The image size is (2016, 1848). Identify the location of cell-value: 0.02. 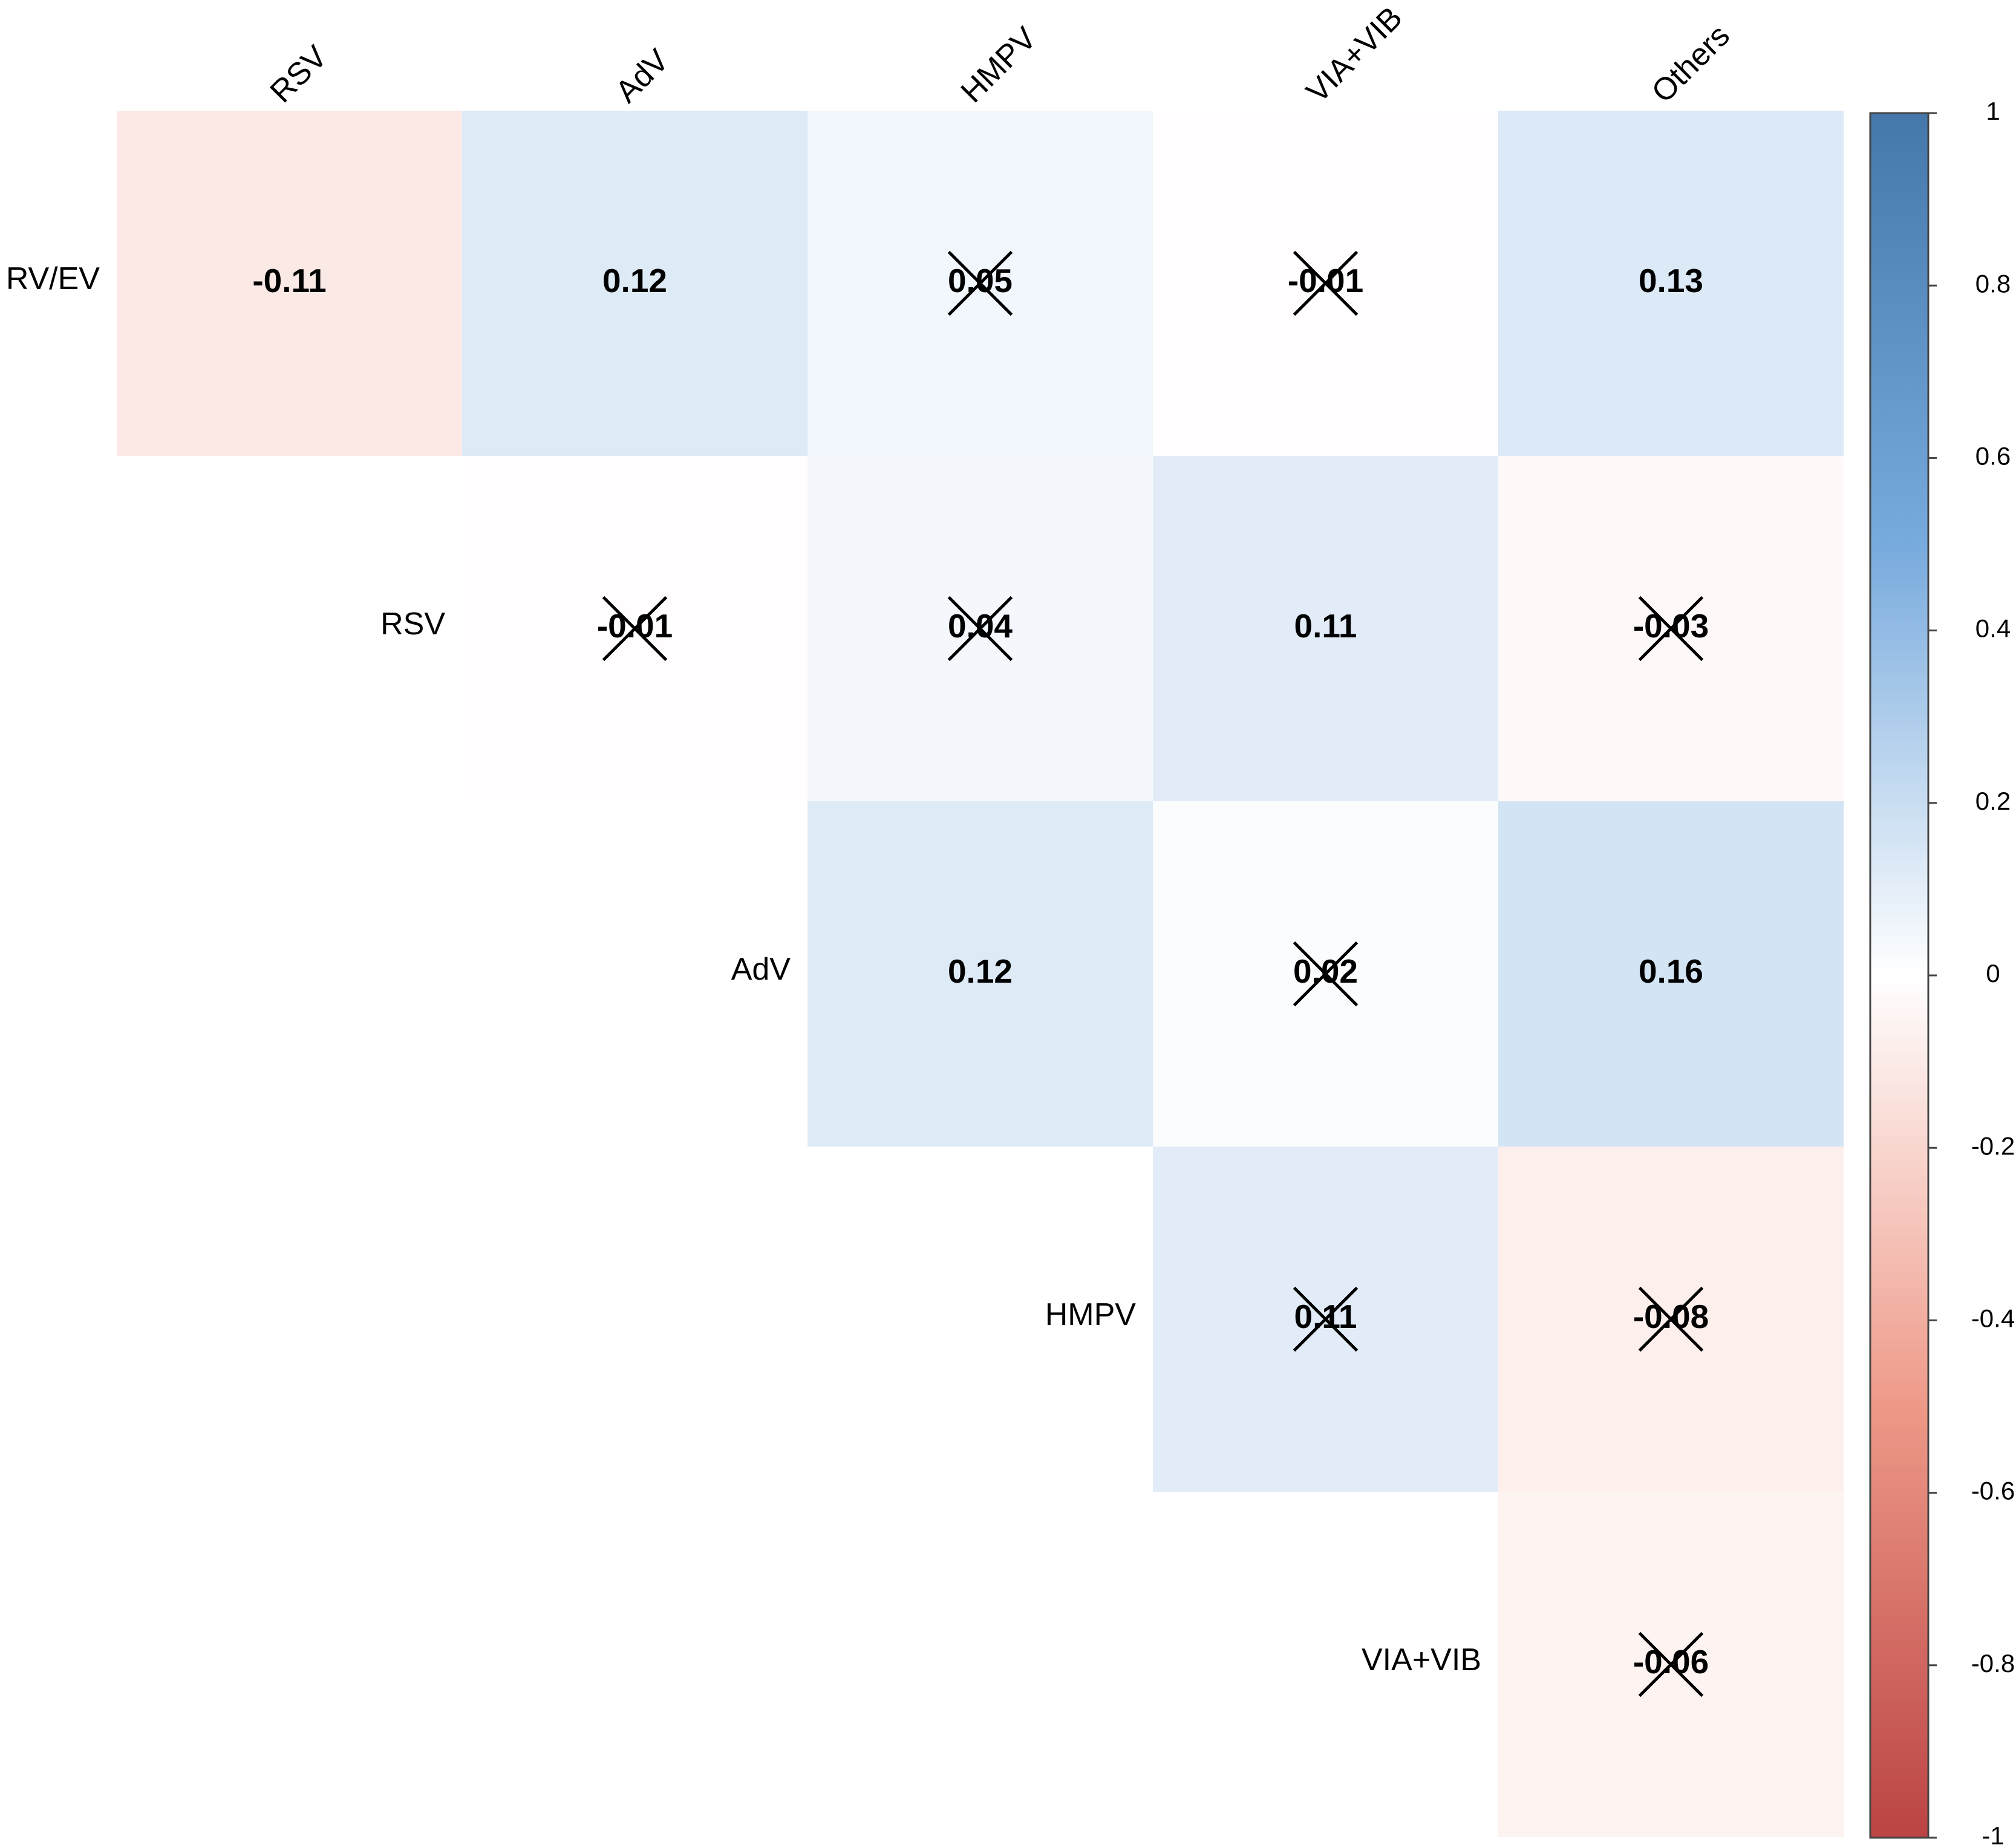
(1325, 971).